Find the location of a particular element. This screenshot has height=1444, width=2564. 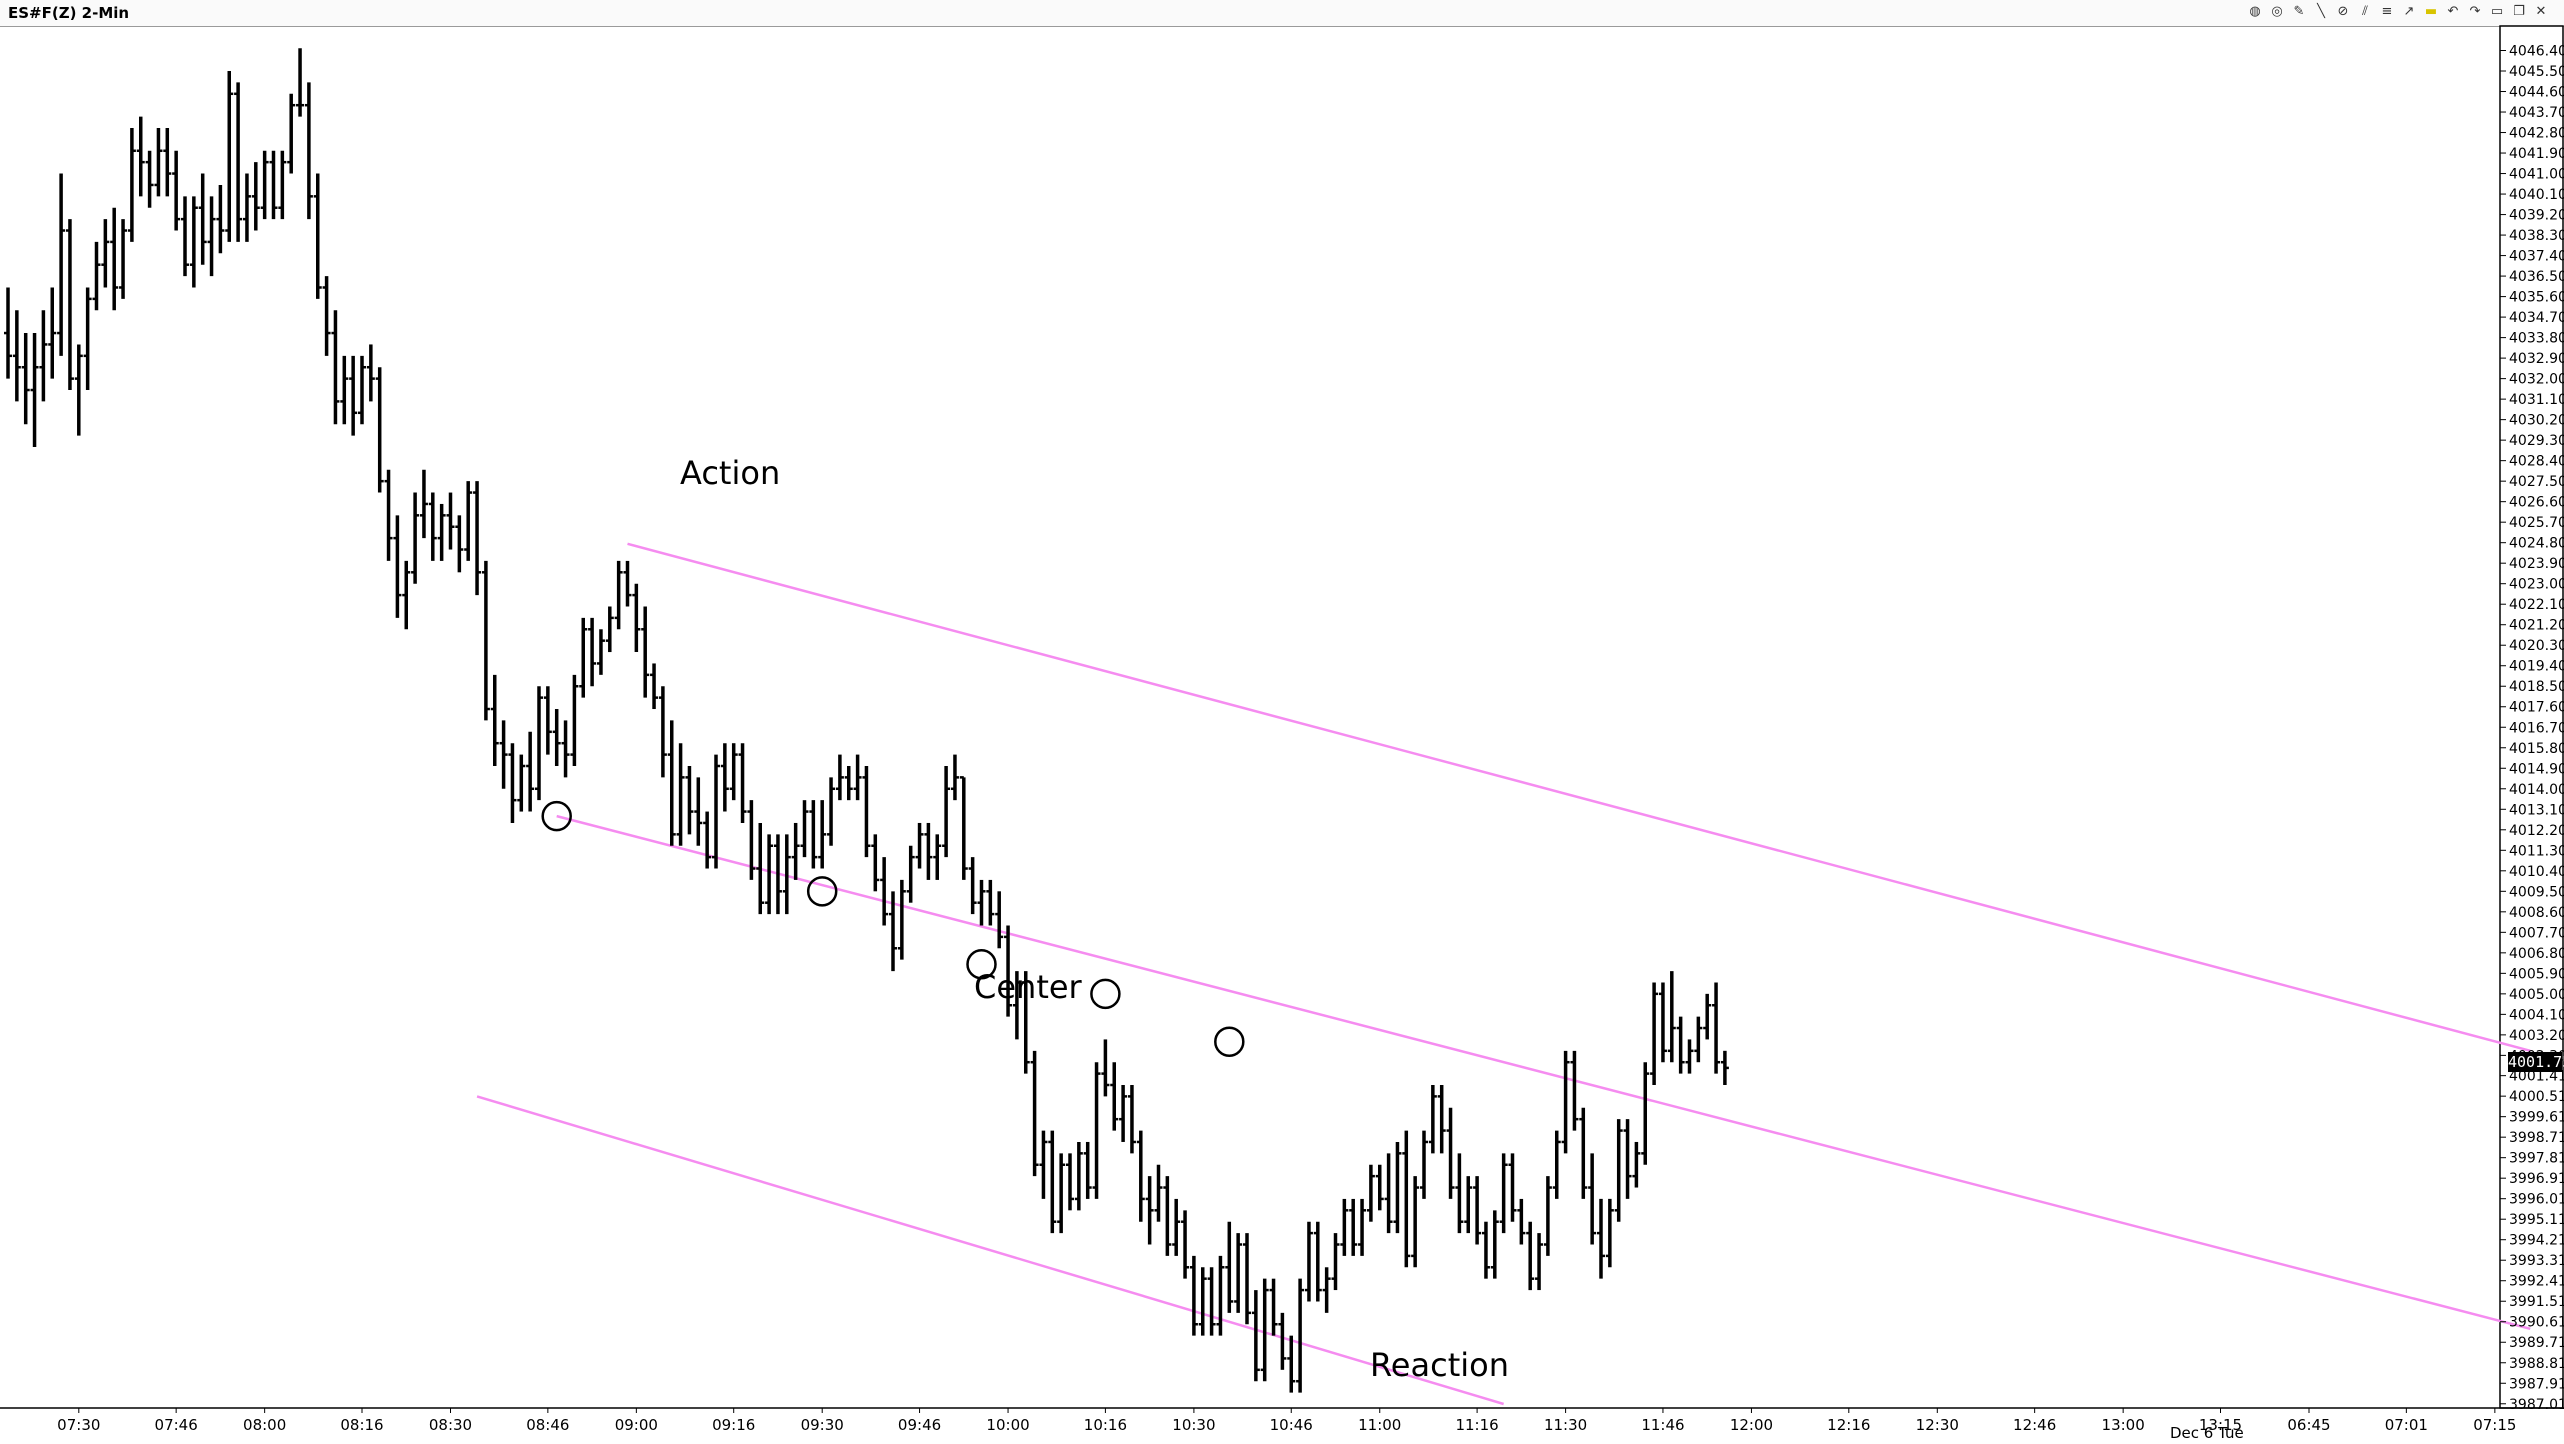

x-tick-label: 13:15 is located at coordinates (2220, 1425).